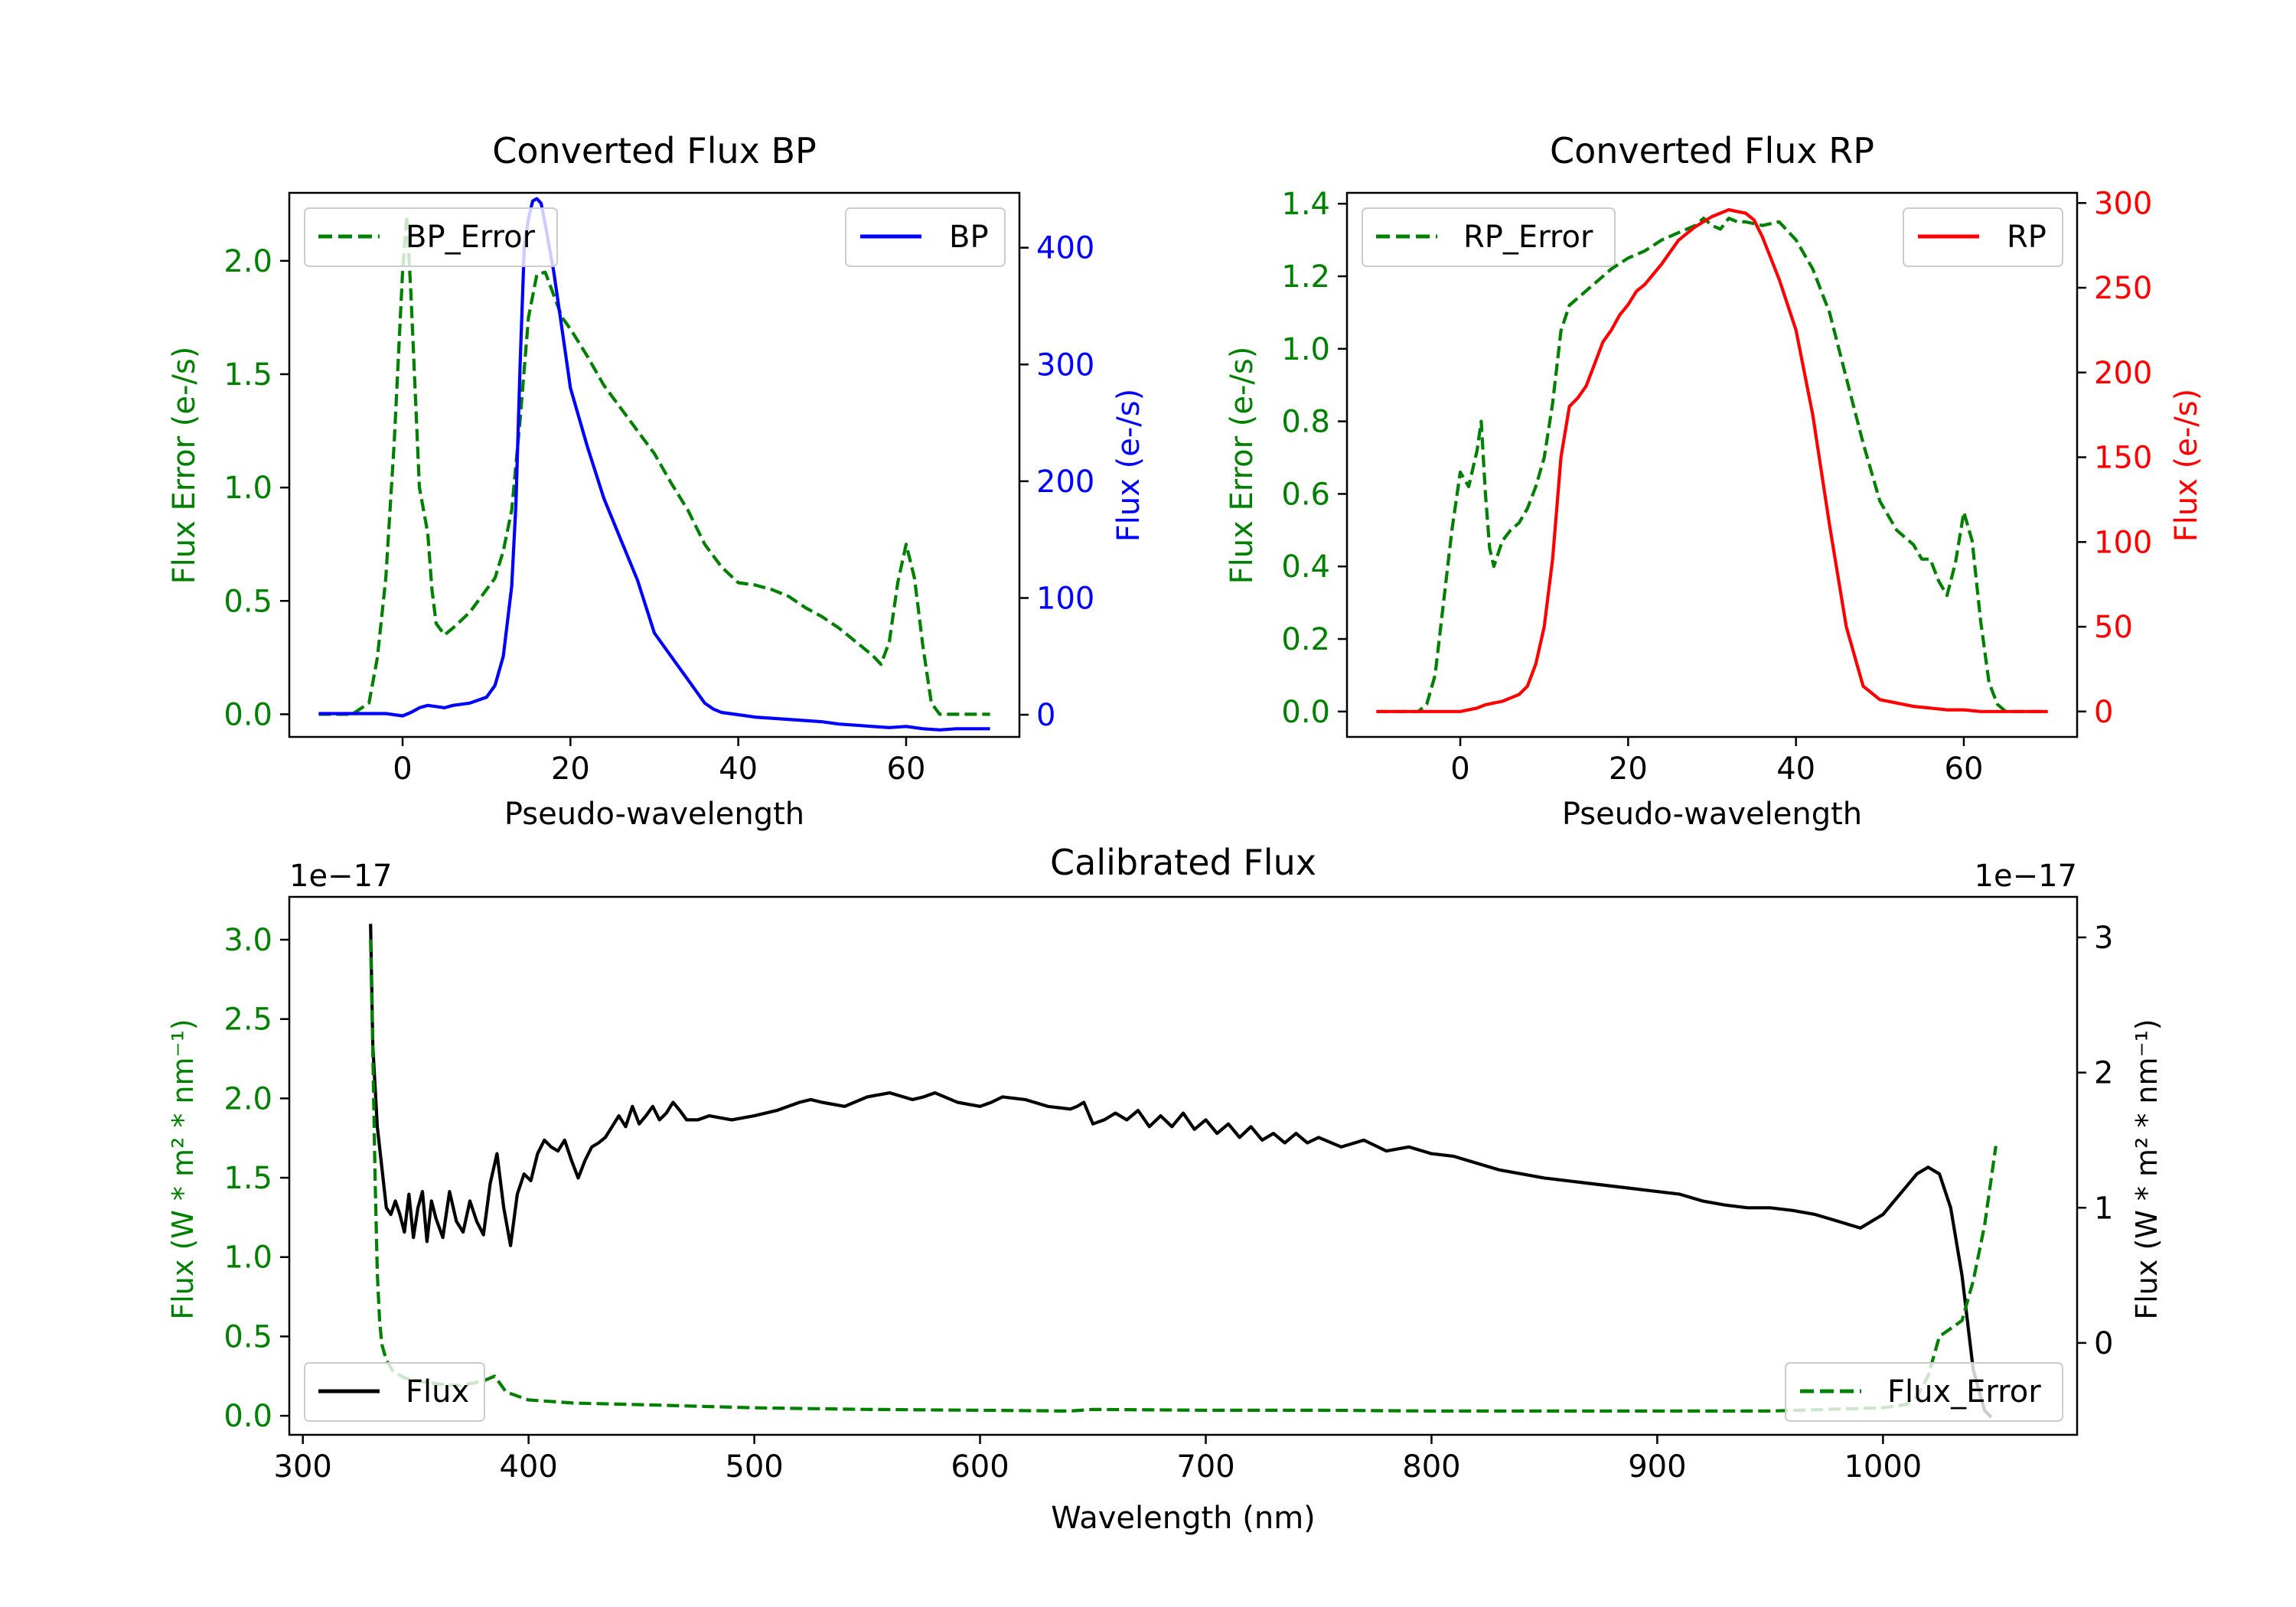  What do you see at coordinates (2147, 1169) in the screenshot?
I see `cal-right-ylabel: Flux (W * m² * nm⁻¹)` at bounding box center [2147, 1169].